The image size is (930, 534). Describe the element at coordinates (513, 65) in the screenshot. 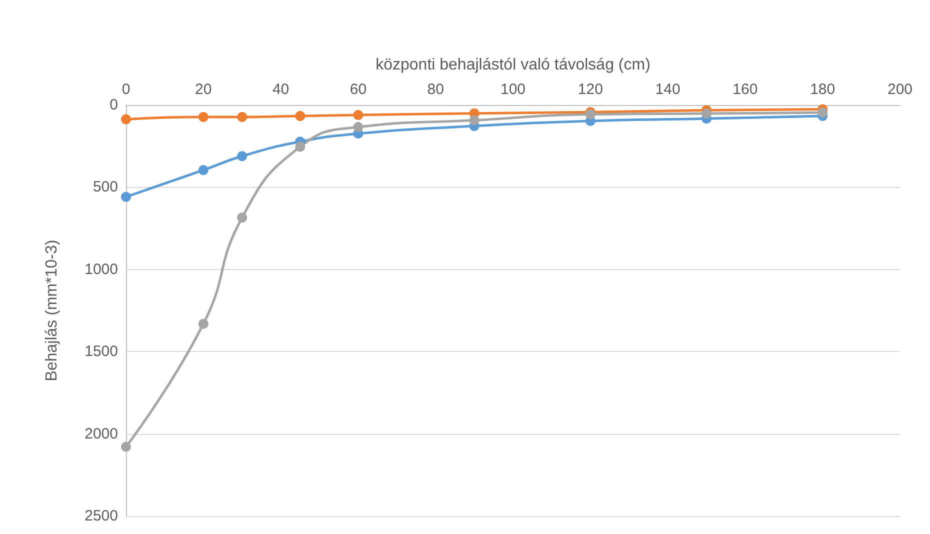

I see `x-axis-title: központi behajlástól való távolság (cm)` at that location.